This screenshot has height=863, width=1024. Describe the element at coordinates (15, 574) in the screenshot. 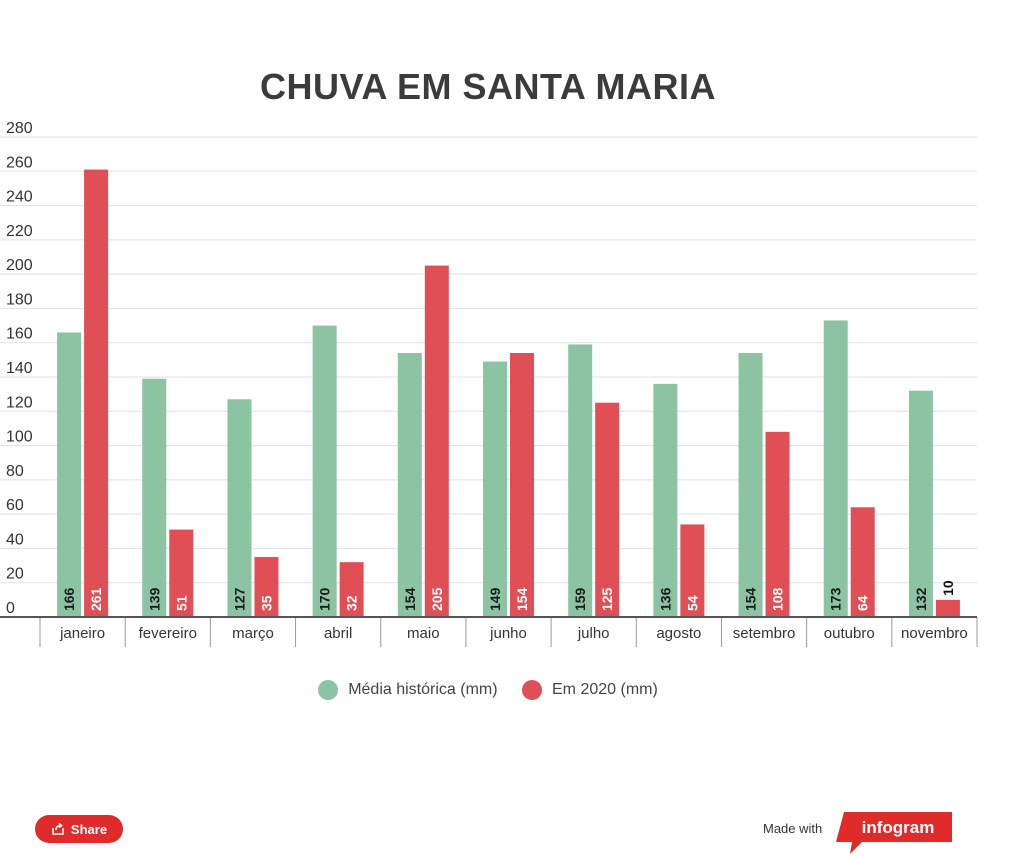

I see `y-tick-label: 20` at that location.